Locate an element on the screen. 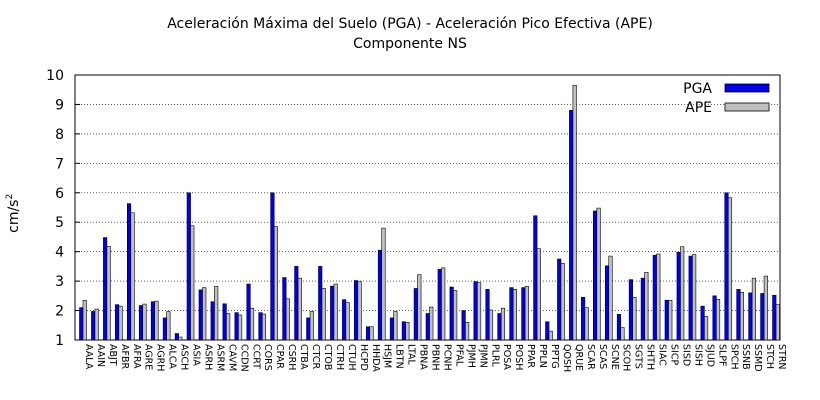 The image size is (820, 400). x-tick-label: CORS is located at coordinates (267, 357).